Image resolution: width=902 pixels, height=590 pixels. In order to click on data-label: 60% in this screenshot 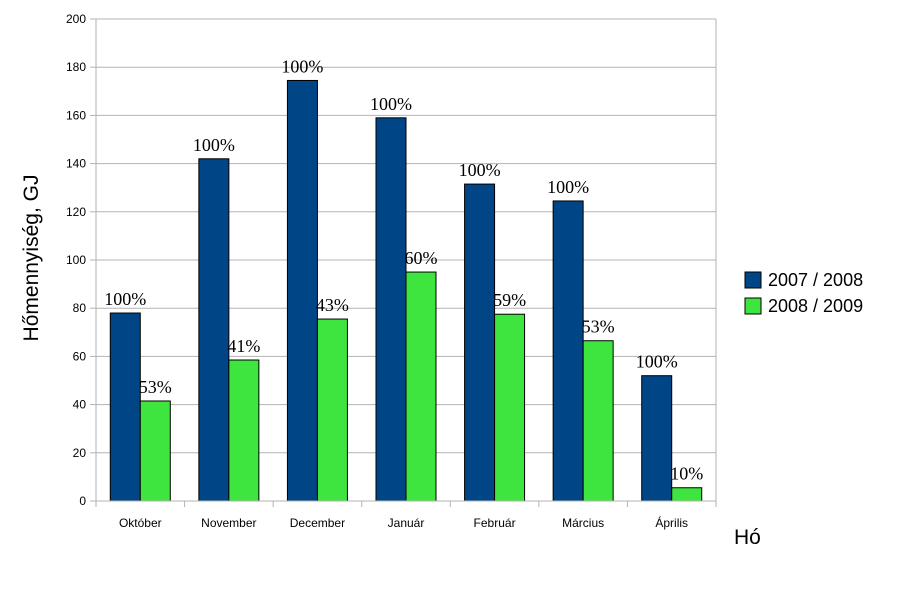, I will do `click(421, 258)`.